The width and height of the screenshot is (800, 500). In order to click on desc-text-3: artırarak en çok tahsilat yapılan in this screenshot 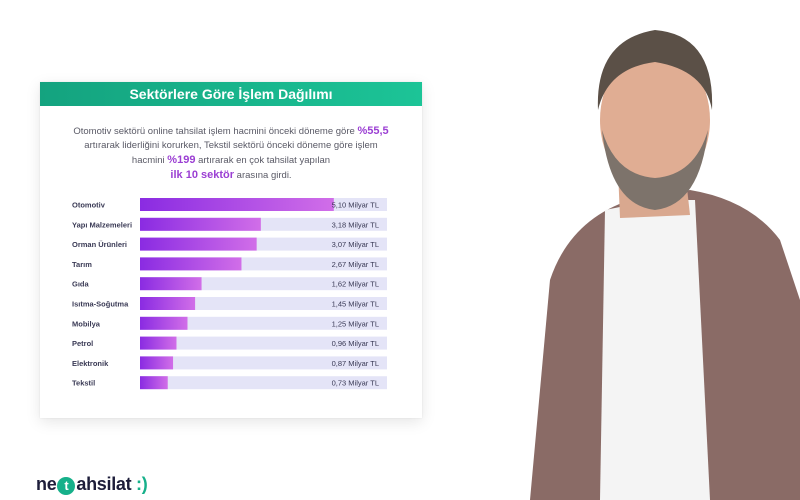, I will do `click(264, 160)`.